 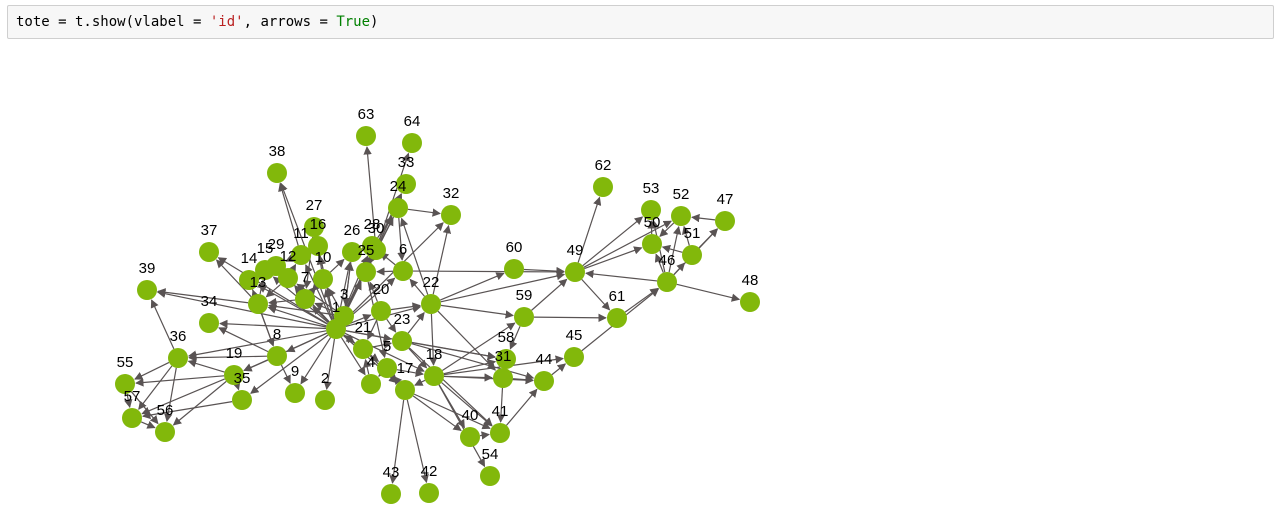 I want to click on node-label-16: 16, so click(x=318, y=224).